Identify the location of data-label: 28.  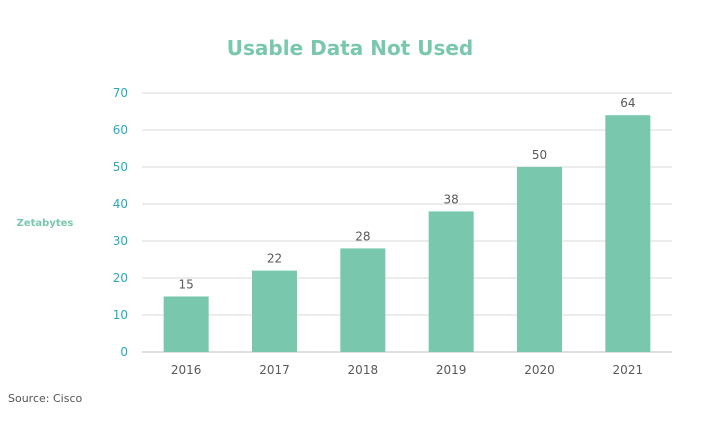
(362, 236).